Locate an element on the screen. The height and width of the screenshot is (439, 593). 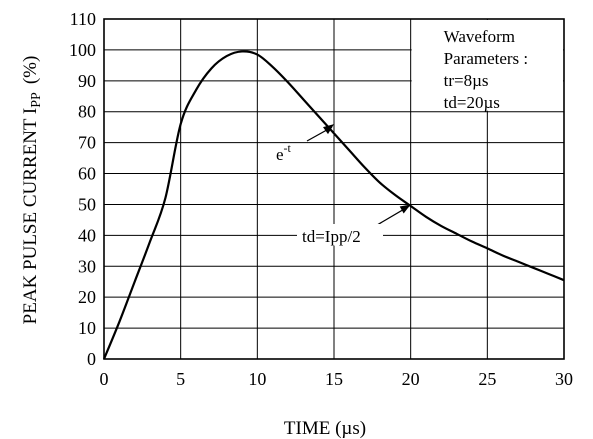
legend-box: Waveform Parameters : tr=8µs td=20µs is located at coordinates (487, 66).